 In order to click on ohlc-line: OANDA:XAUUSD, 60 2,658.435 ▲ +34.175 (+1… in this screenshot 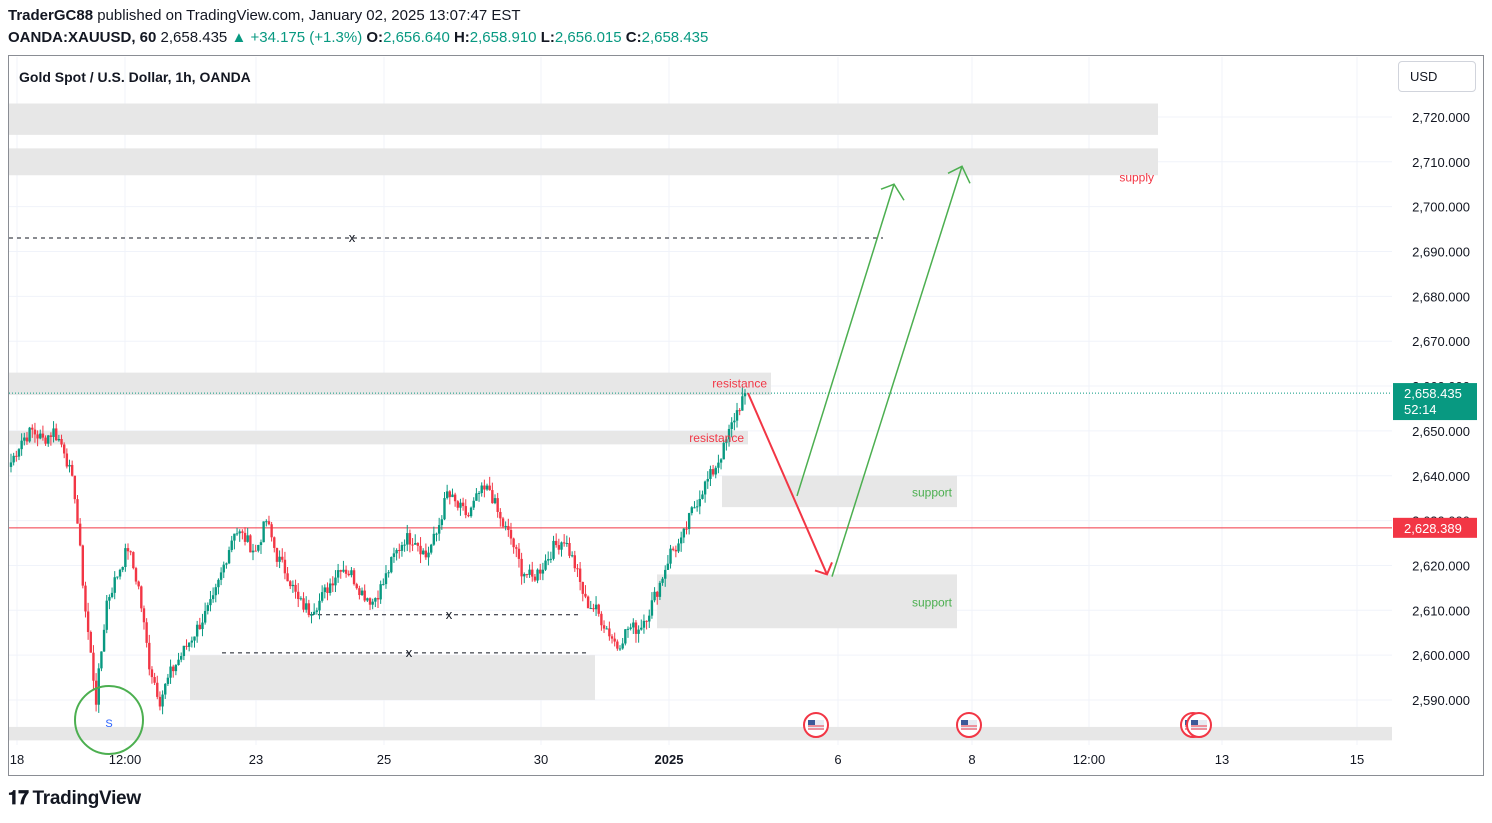, I will do `click(358, 37)`.